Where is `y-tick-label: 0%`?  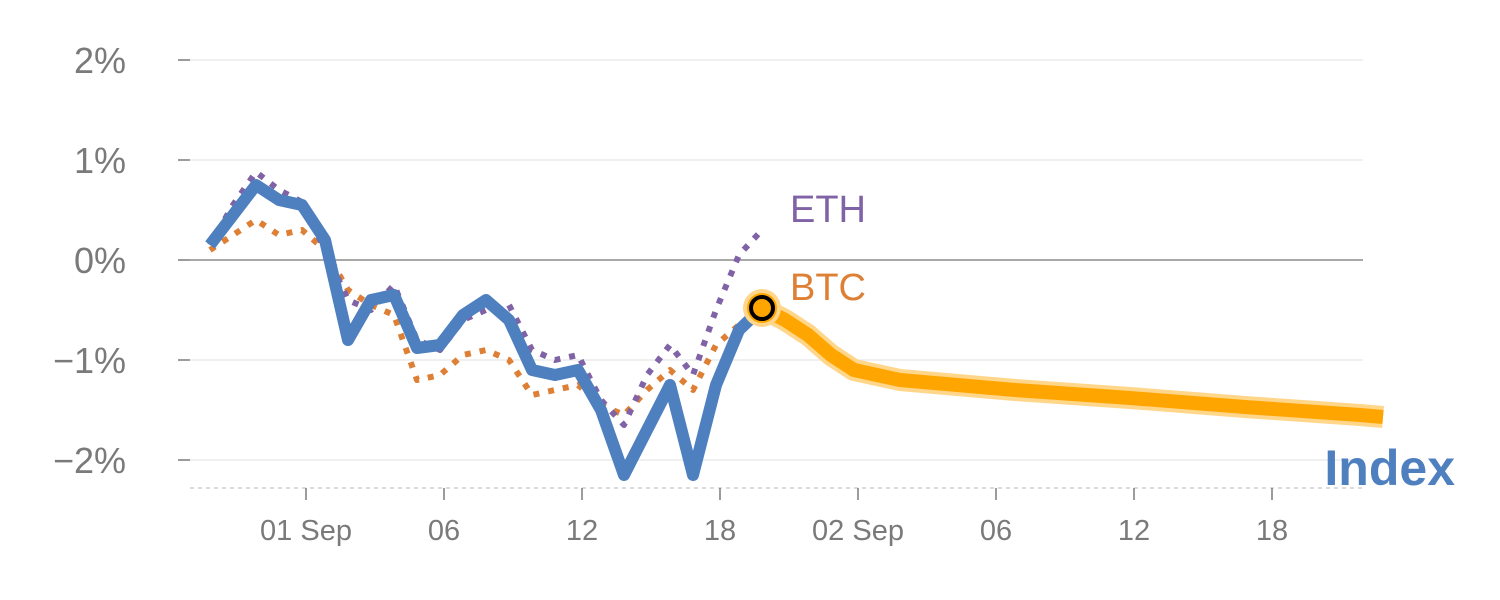
y-tick-label: 0% is located at coordinates (100, 260).